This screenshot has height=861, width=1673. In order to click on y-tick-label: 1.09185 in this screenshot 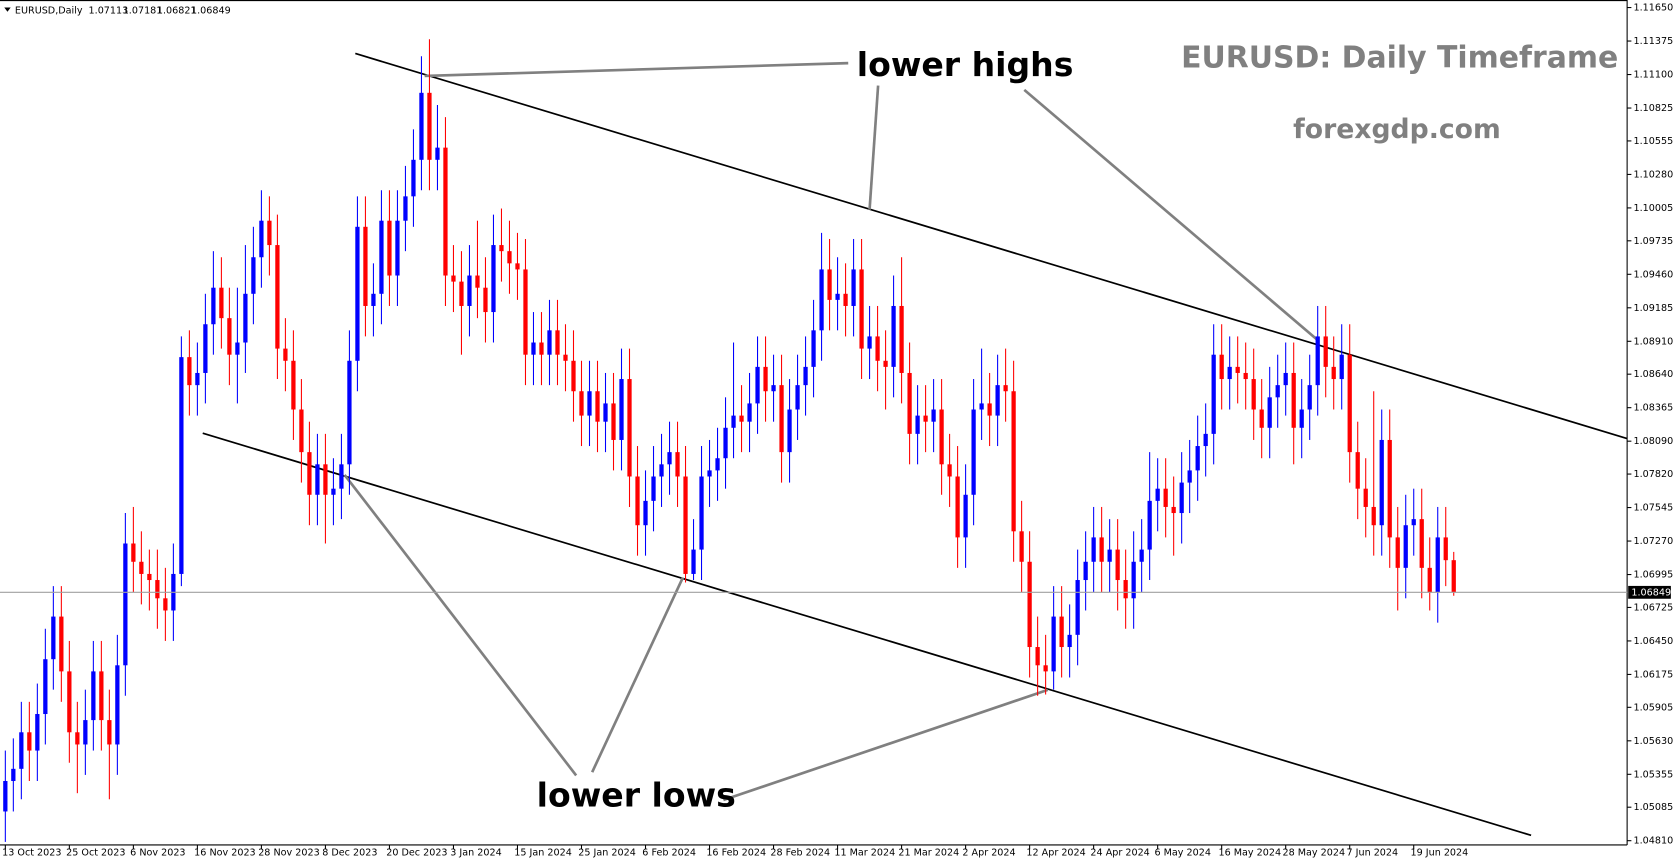, I will do `click(1653, 308)`.